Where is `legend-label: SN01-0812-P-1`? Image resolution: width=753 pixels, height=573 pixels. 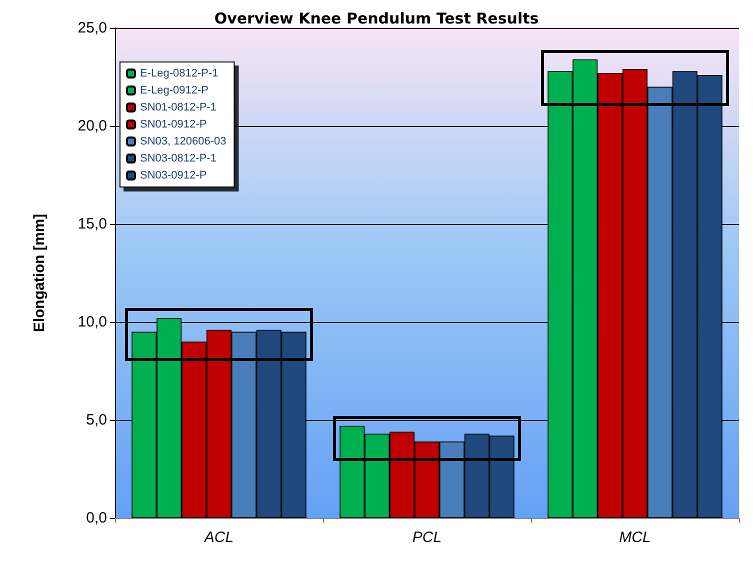
legend-label: SN01-0812-P-1 is located at coordinates (178, 108).